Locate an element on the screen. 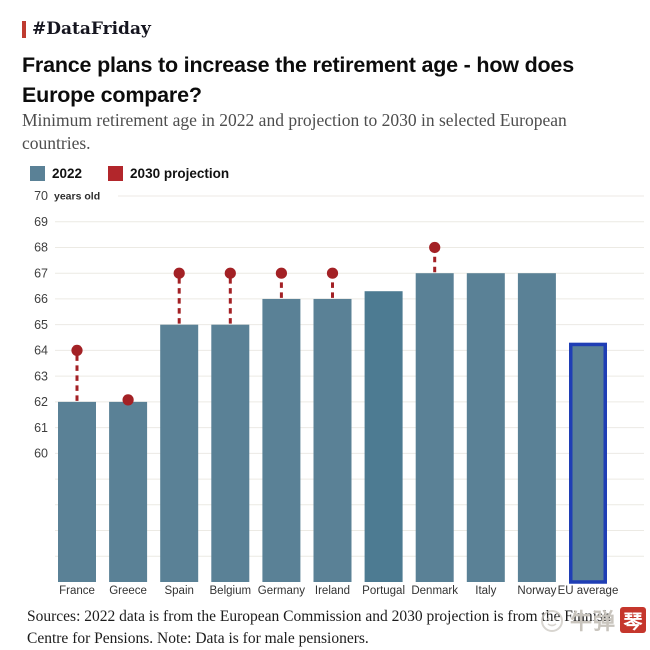  legend-item-2022: 2022 is located at coordinates (56, 173).